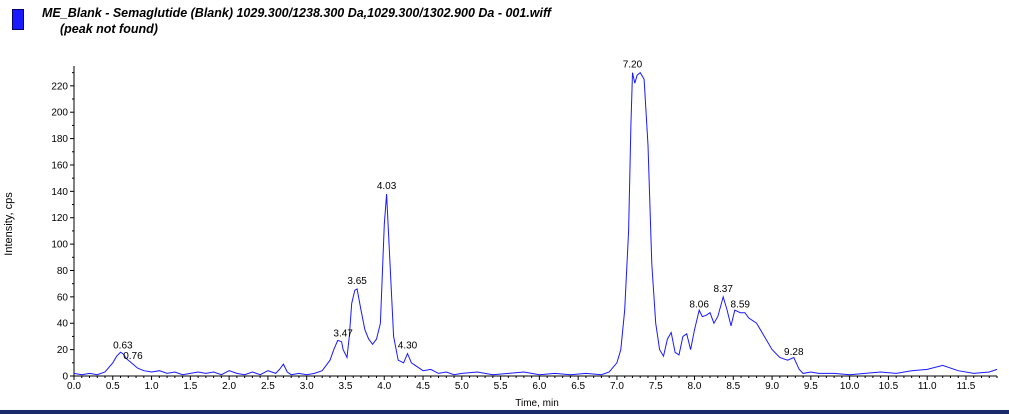 This screenshot has height=414, width=1009. I want to click on x-tick-label: 11.5, so click(966, 386).